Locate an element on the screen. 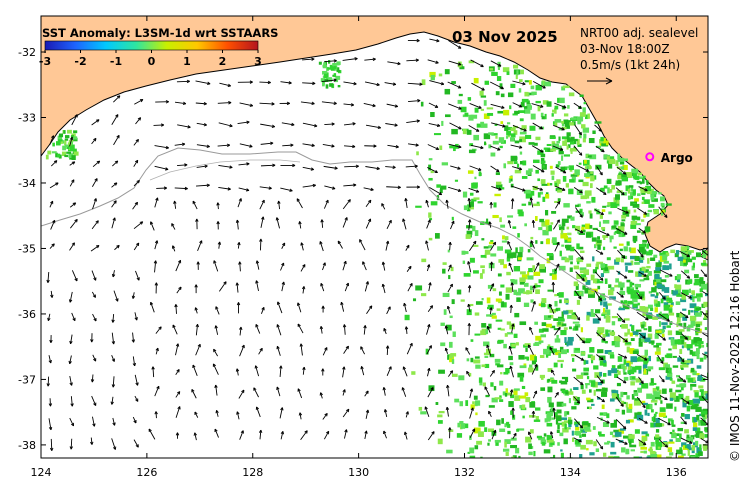 This screenshot has width=750, height=496. x-tick-label: 126 is located at coordinates (146, 472).